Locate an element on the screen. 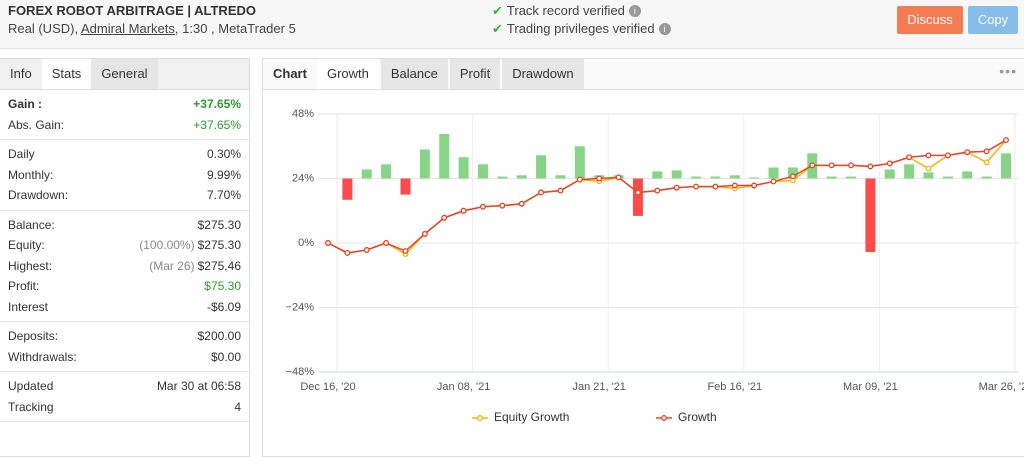 This screenshot has width=1024, height=457. menu-icon: ••• is located at coordinates (1008, 71).